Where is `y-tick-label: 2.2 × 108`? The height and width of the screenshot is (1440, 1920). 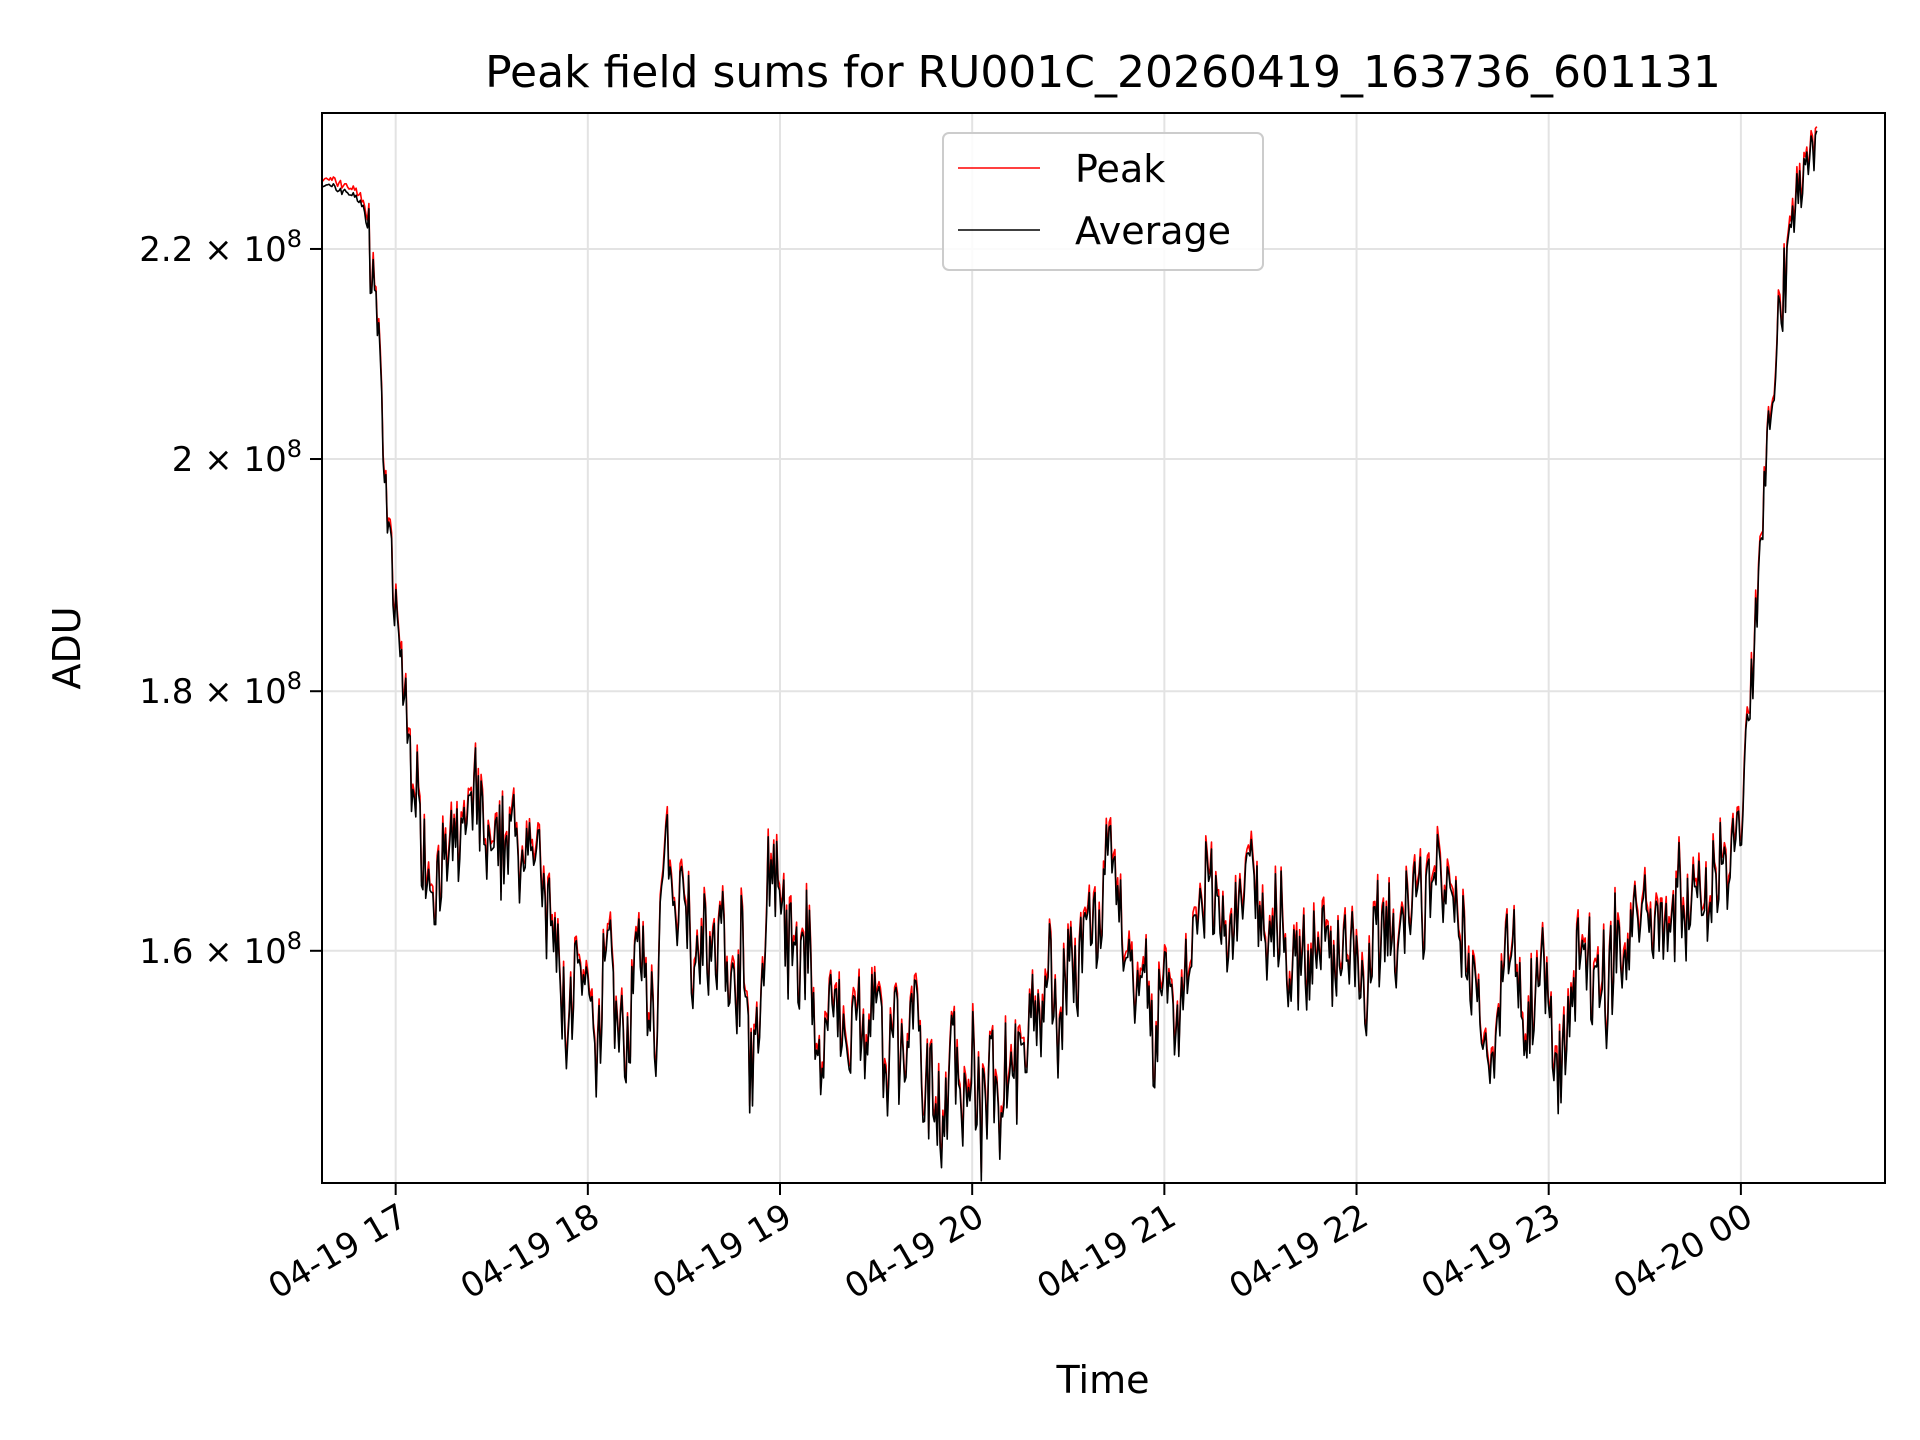 y-tick-label: 2.2 × 108 is located at coordinates (220, 247).